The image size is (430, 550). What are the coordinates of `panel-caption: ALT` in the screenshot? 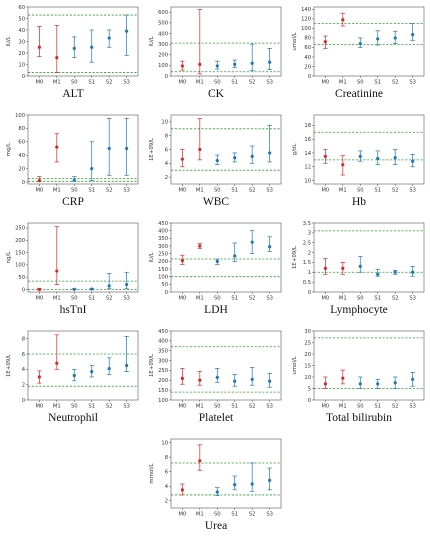 It's located at (73, 94).